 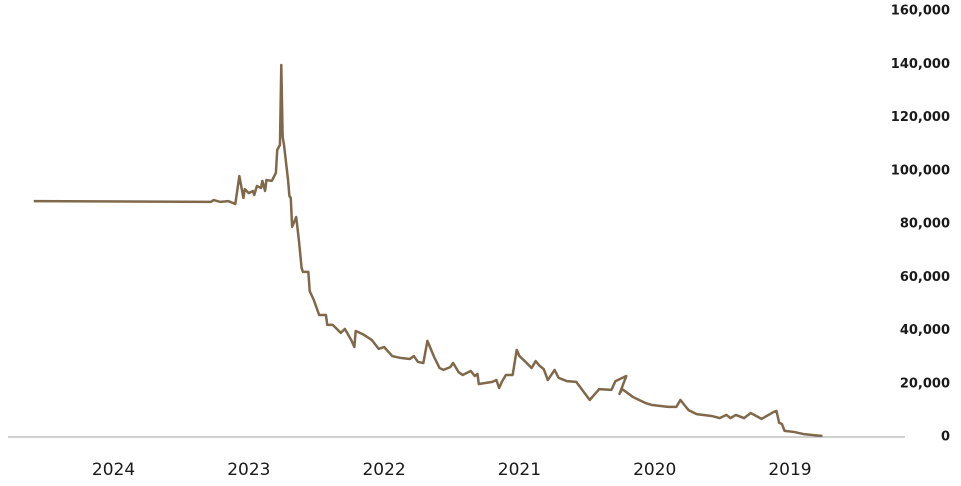 I want to click on x-tick-label: 2019, so click(x=789, y=470).